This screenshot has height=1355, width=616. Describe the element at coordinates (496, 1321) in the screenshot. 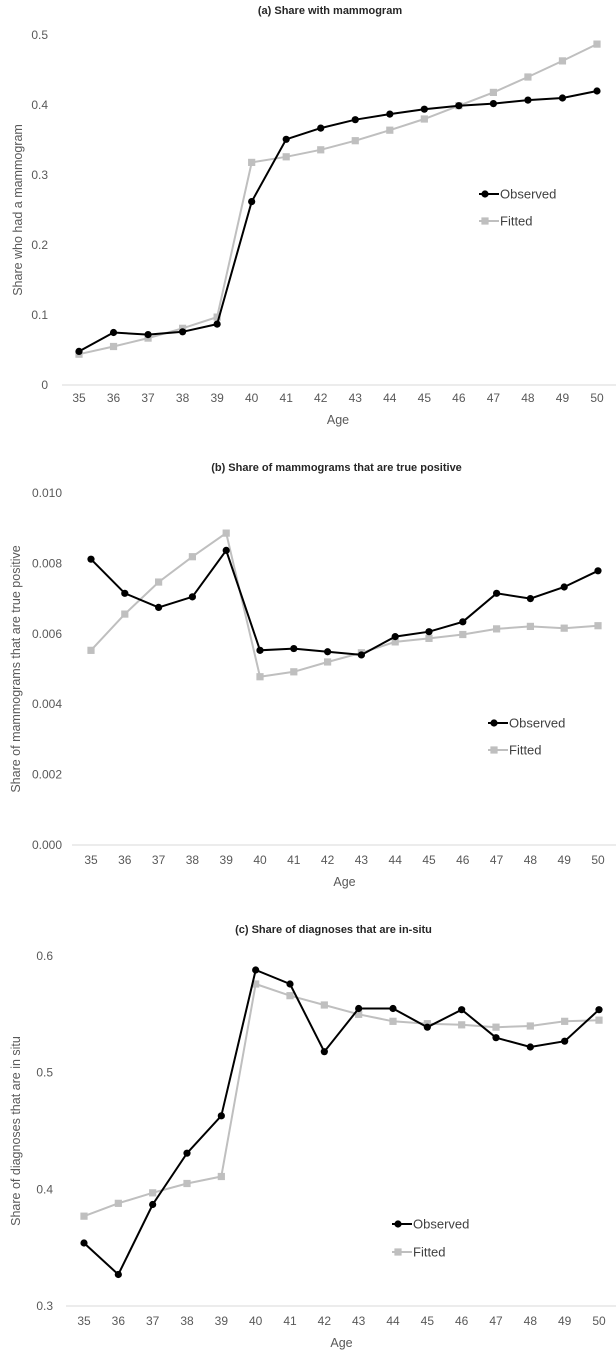

I see `x-tick-label: 47` at that location.